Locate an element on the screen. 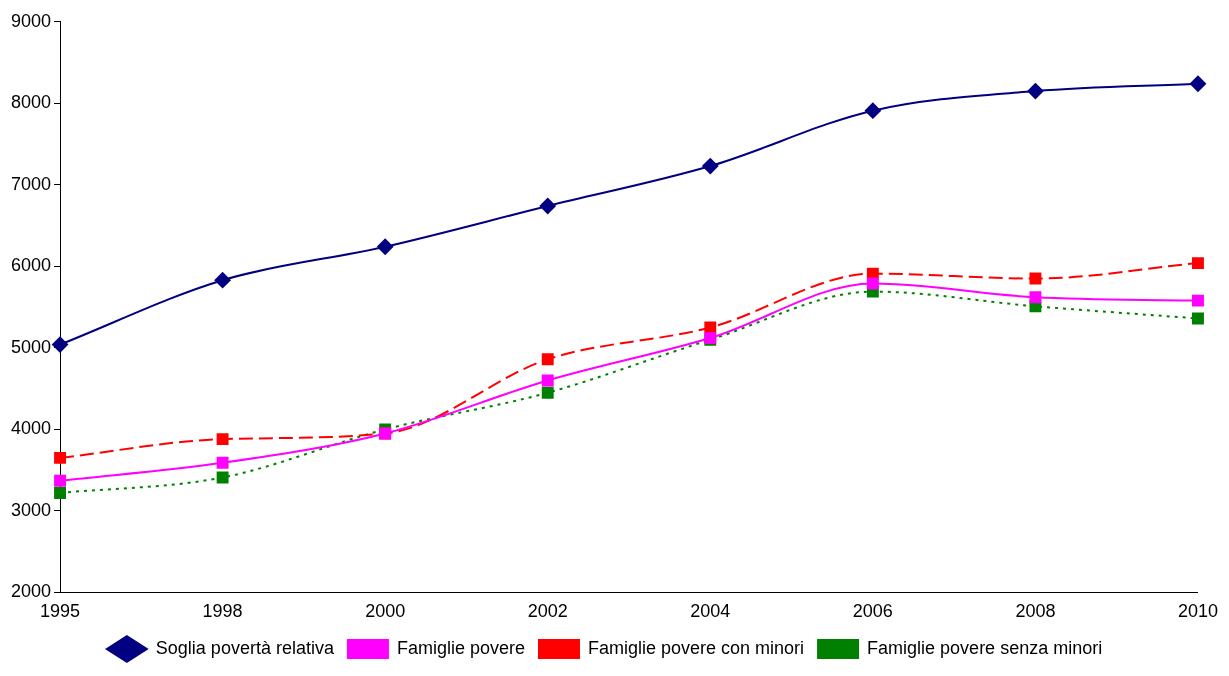 The height and width of the screenshot is (676, 1229). y-tick-label: 8000 is located at coordinates (31, 102).